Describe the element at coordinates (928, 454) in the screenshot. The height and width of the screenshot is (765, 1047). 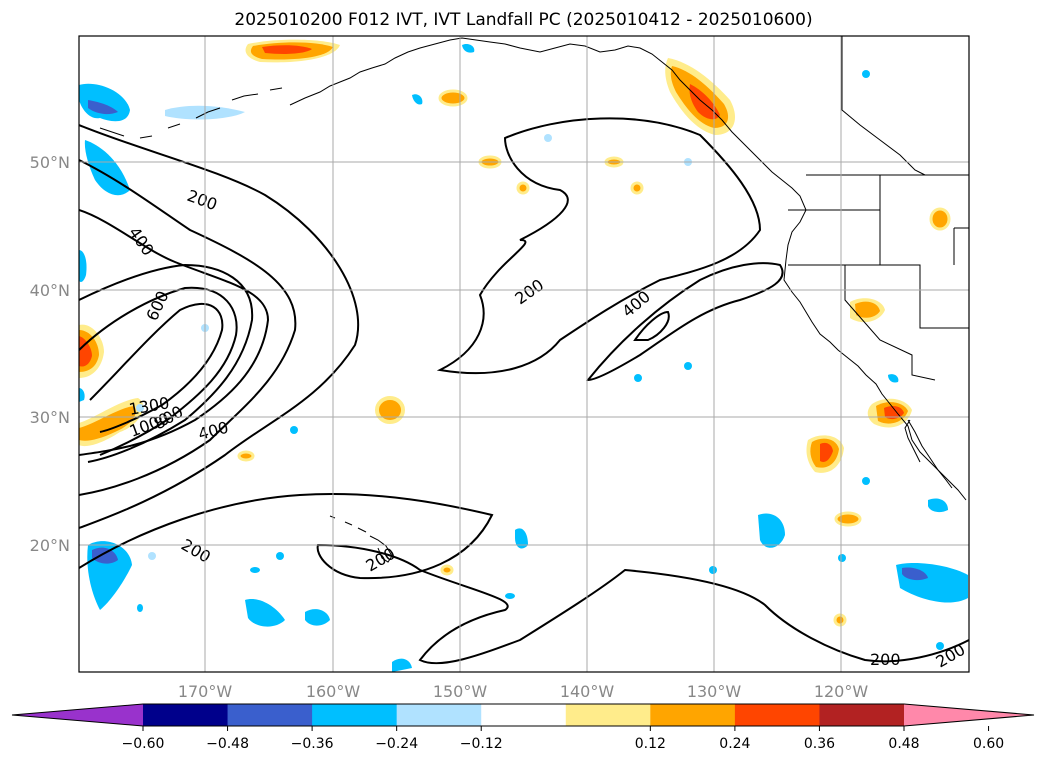
I see `coastline-baja` at that location.